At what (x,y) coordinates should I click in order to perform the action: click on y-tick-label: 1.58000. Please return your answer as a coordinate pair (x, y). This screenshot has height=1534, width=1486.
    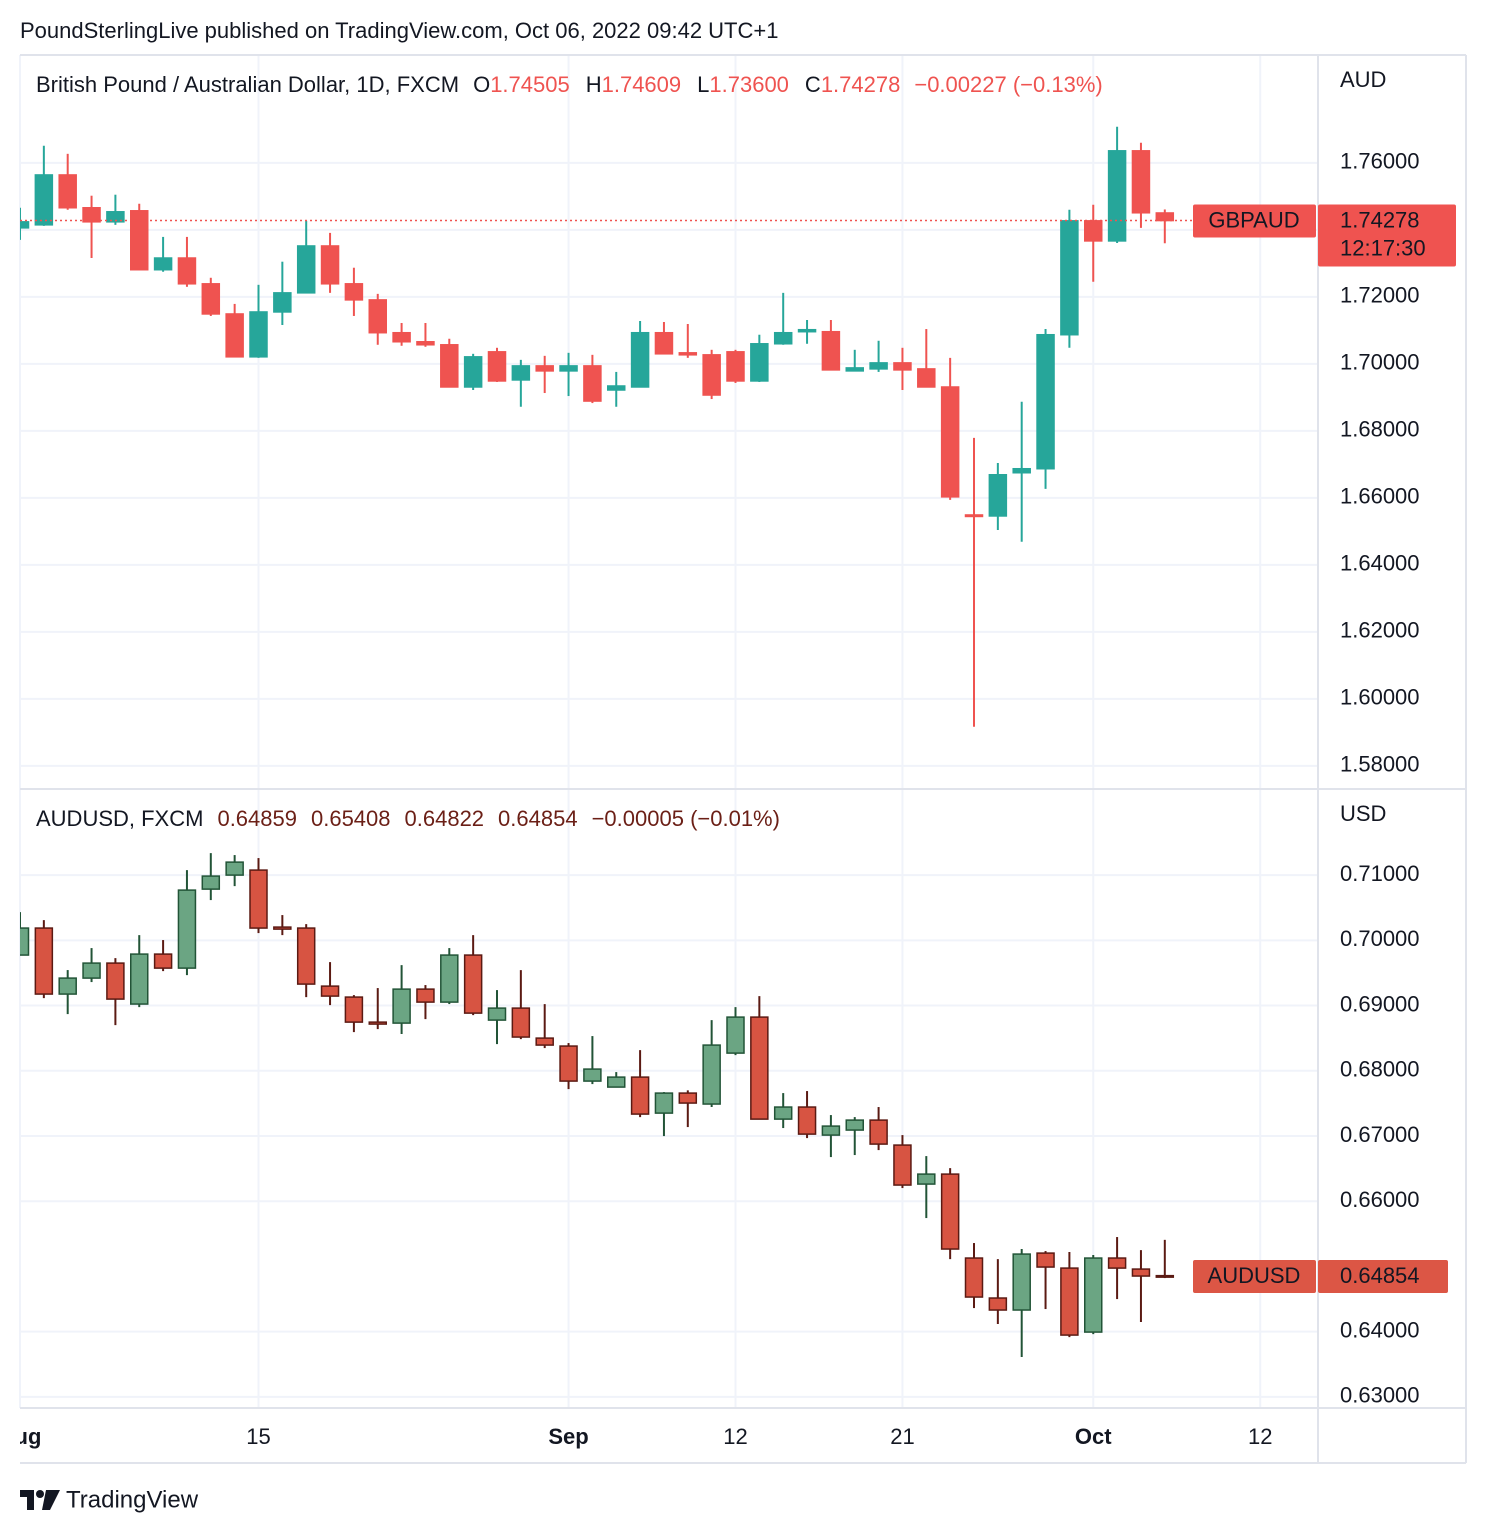
    Looking at the image, I should click on (1380, 764).